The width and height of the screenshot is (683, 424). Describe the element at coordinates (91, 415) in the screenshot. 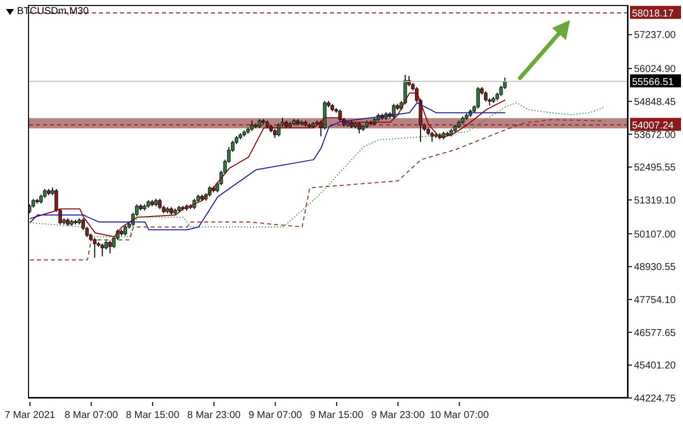

I see `x-tick-label: 8 Mar 07:00` at that location.